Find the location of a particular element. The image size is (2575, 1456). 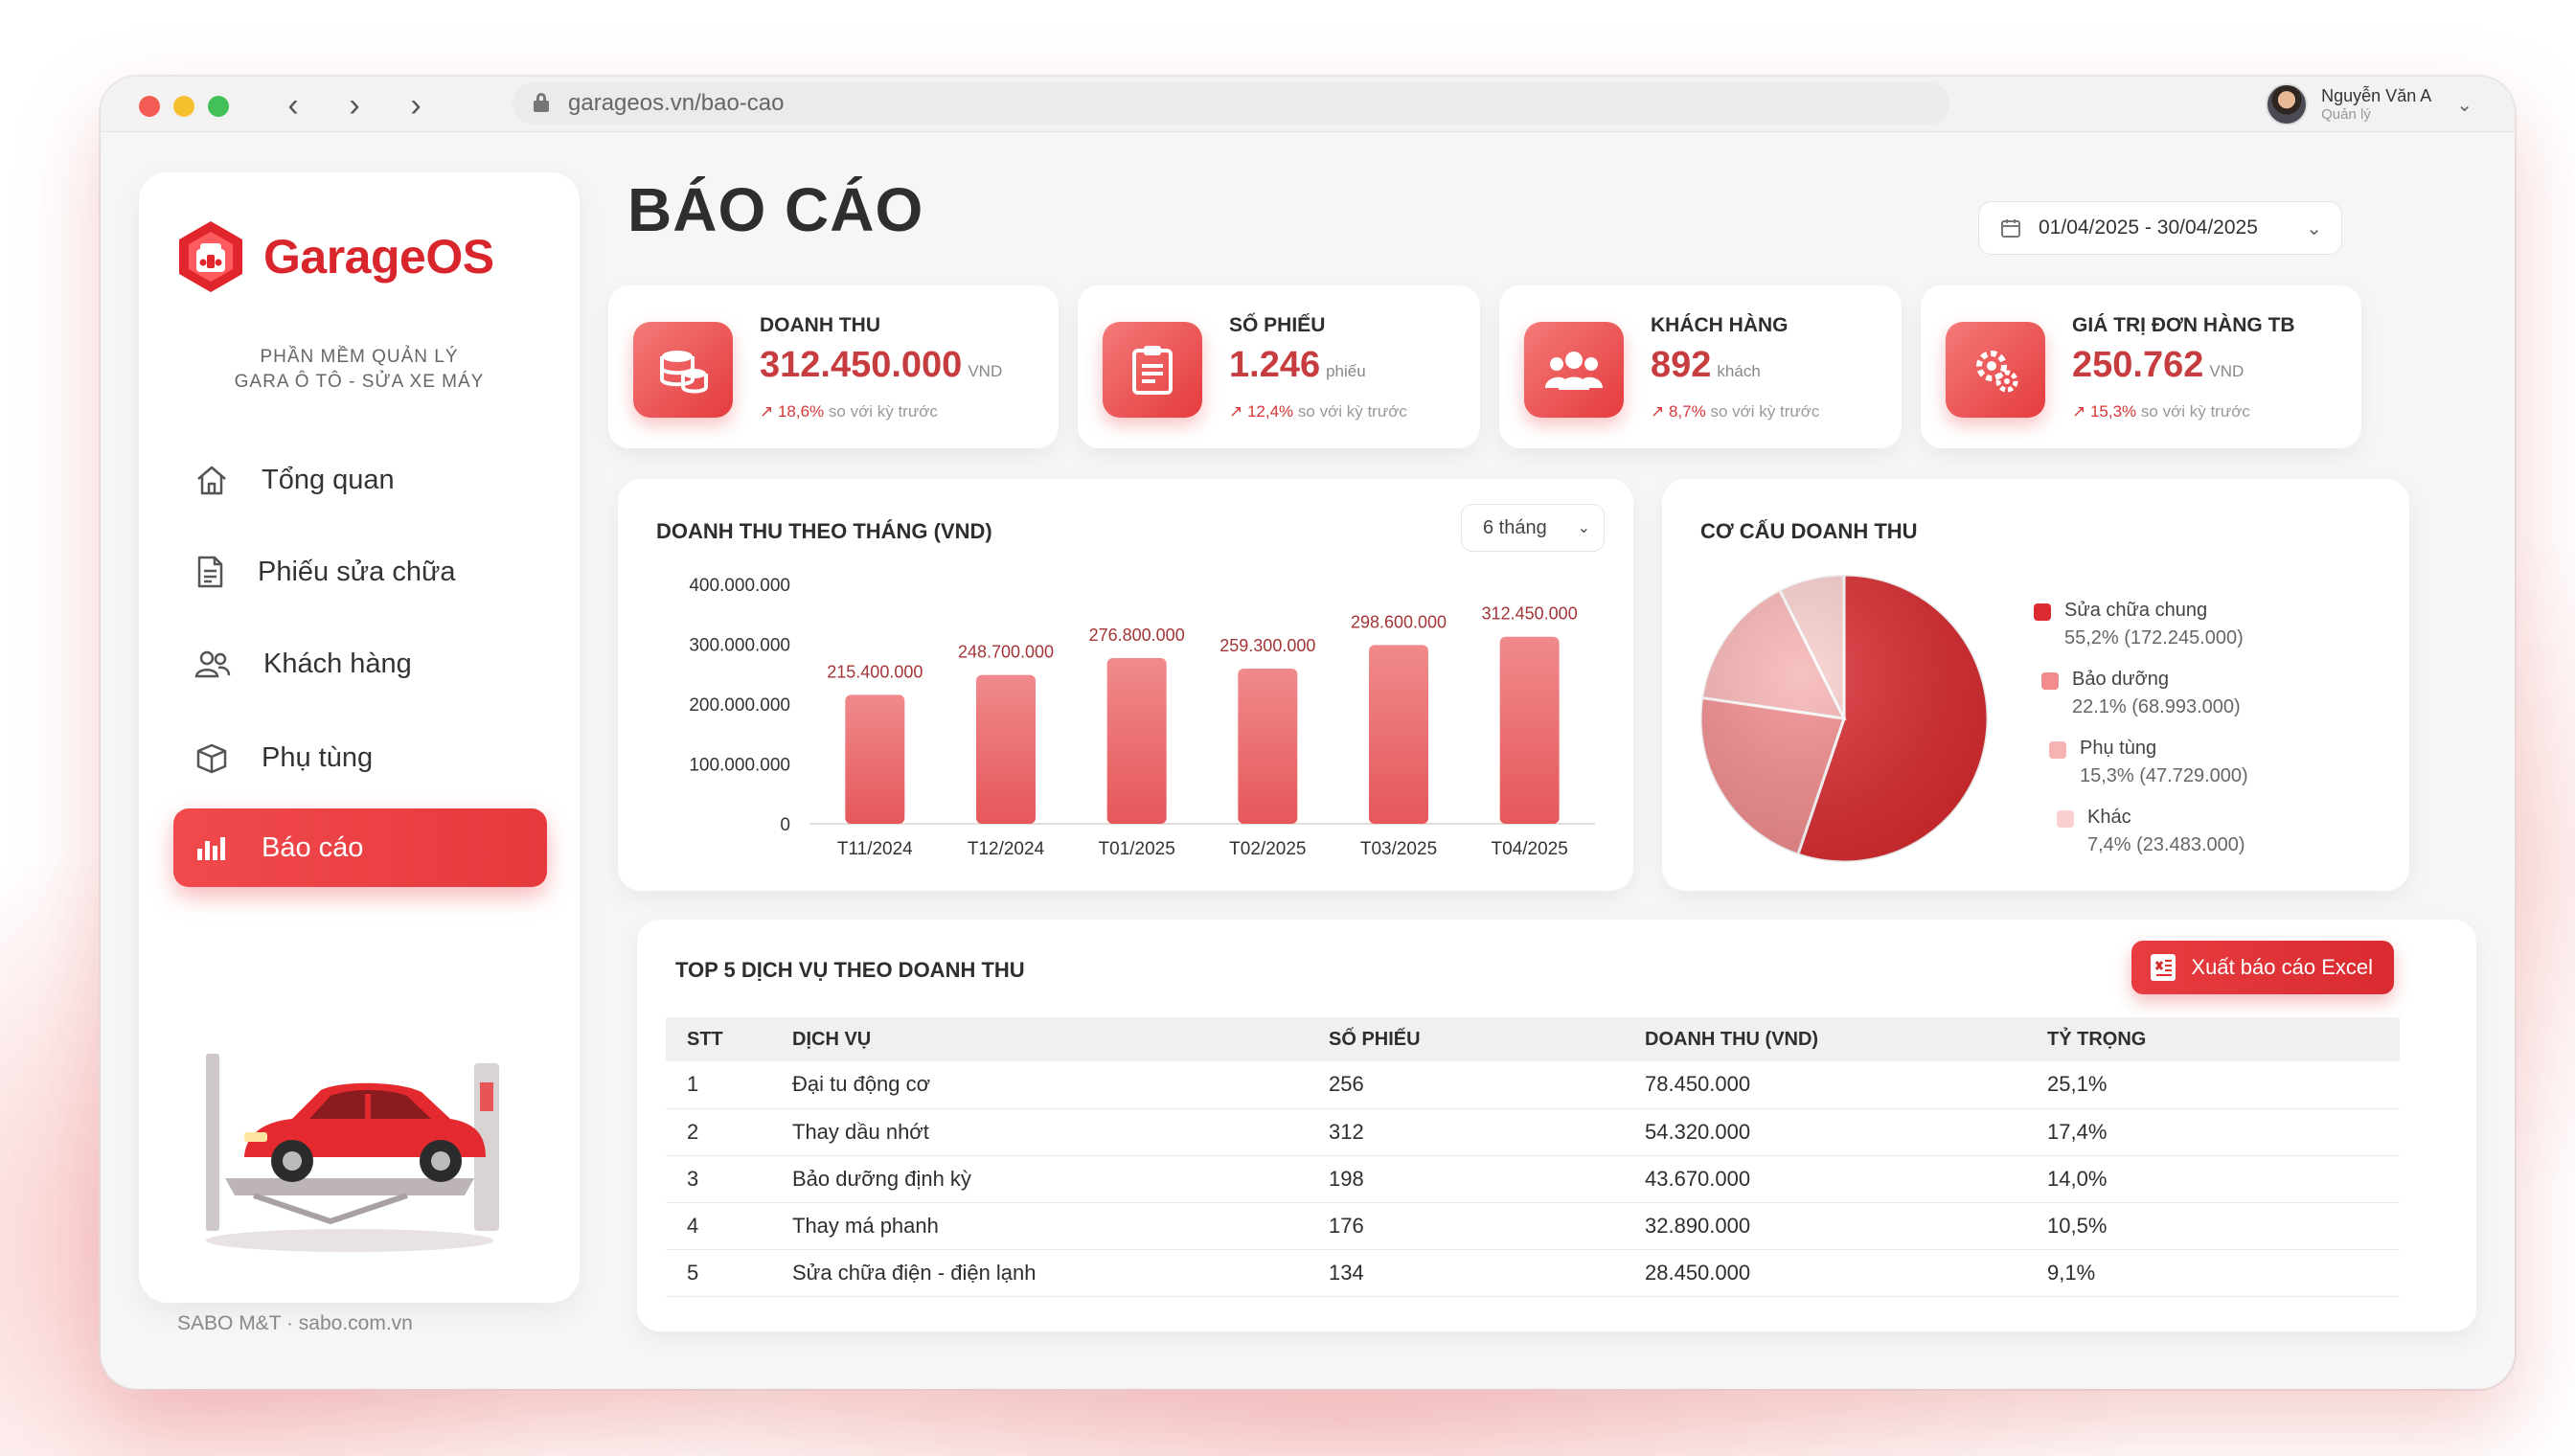

kpi-number: 892 is located at coordinates (1681, 365).